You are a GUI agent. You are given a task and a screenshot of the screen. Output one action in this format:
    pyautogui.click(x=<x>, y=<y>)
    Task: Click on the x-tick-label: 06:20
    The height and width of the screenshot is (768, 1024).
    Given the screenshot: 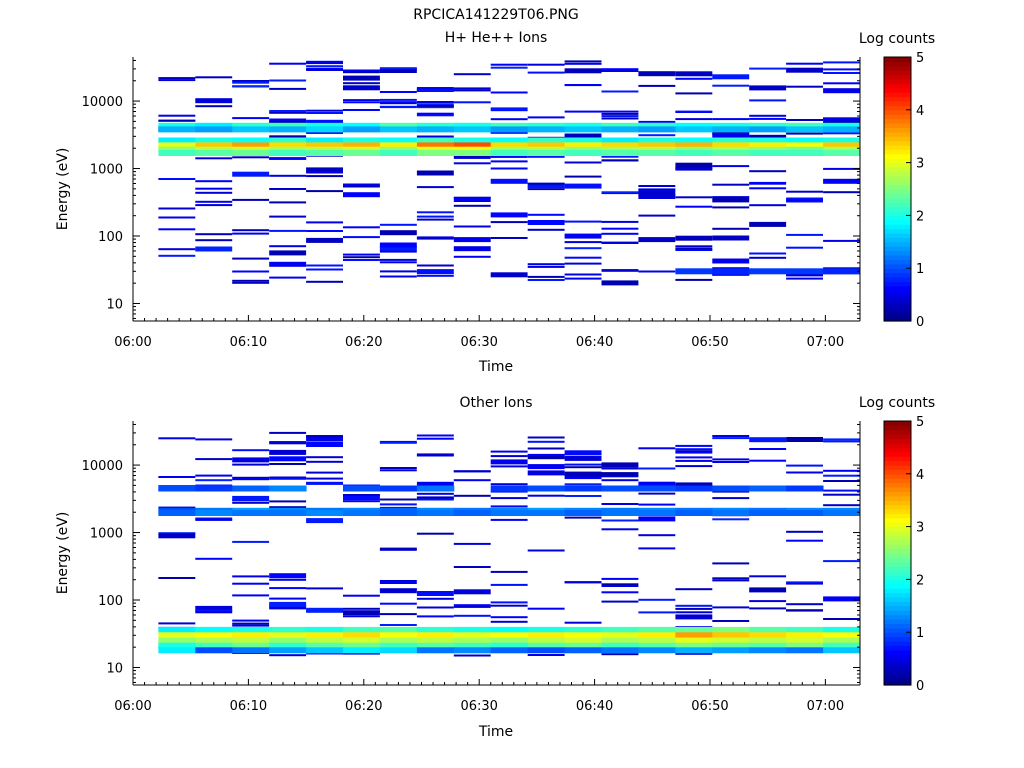 What is the action you would take?
    pyautogui.click(x=363, y=342)
    